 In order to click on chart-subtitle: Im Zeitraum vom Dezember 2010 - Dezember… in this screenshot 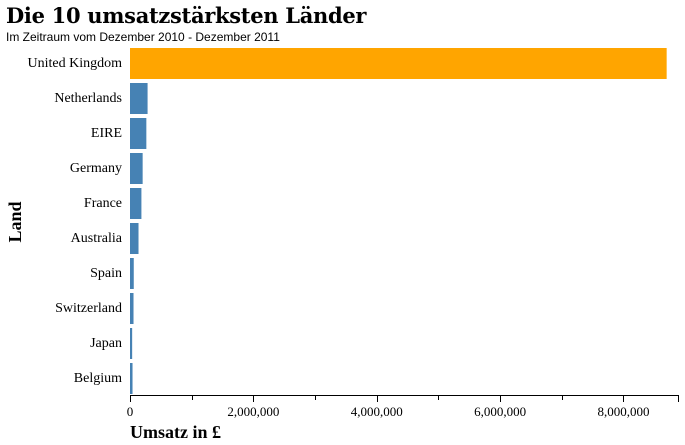, I will do `click(143, 37)`.